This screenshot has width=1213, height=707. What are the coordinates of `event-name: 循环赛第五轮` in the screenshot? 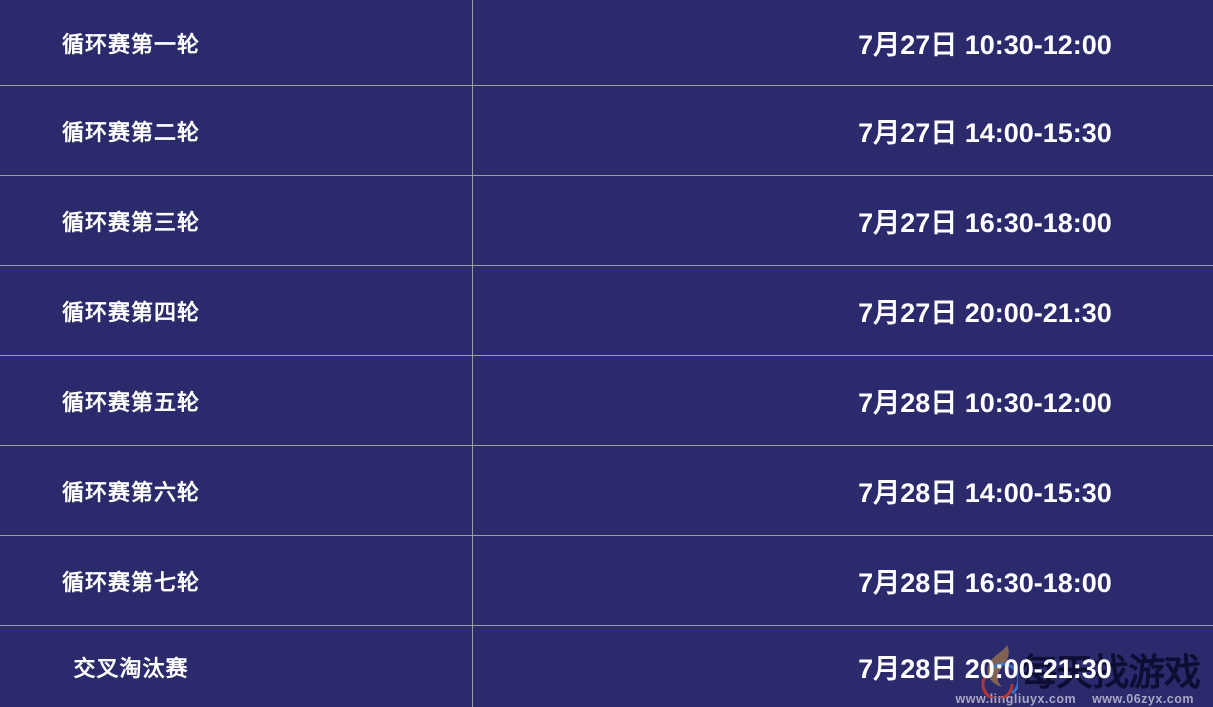 It's located at (130, 402).